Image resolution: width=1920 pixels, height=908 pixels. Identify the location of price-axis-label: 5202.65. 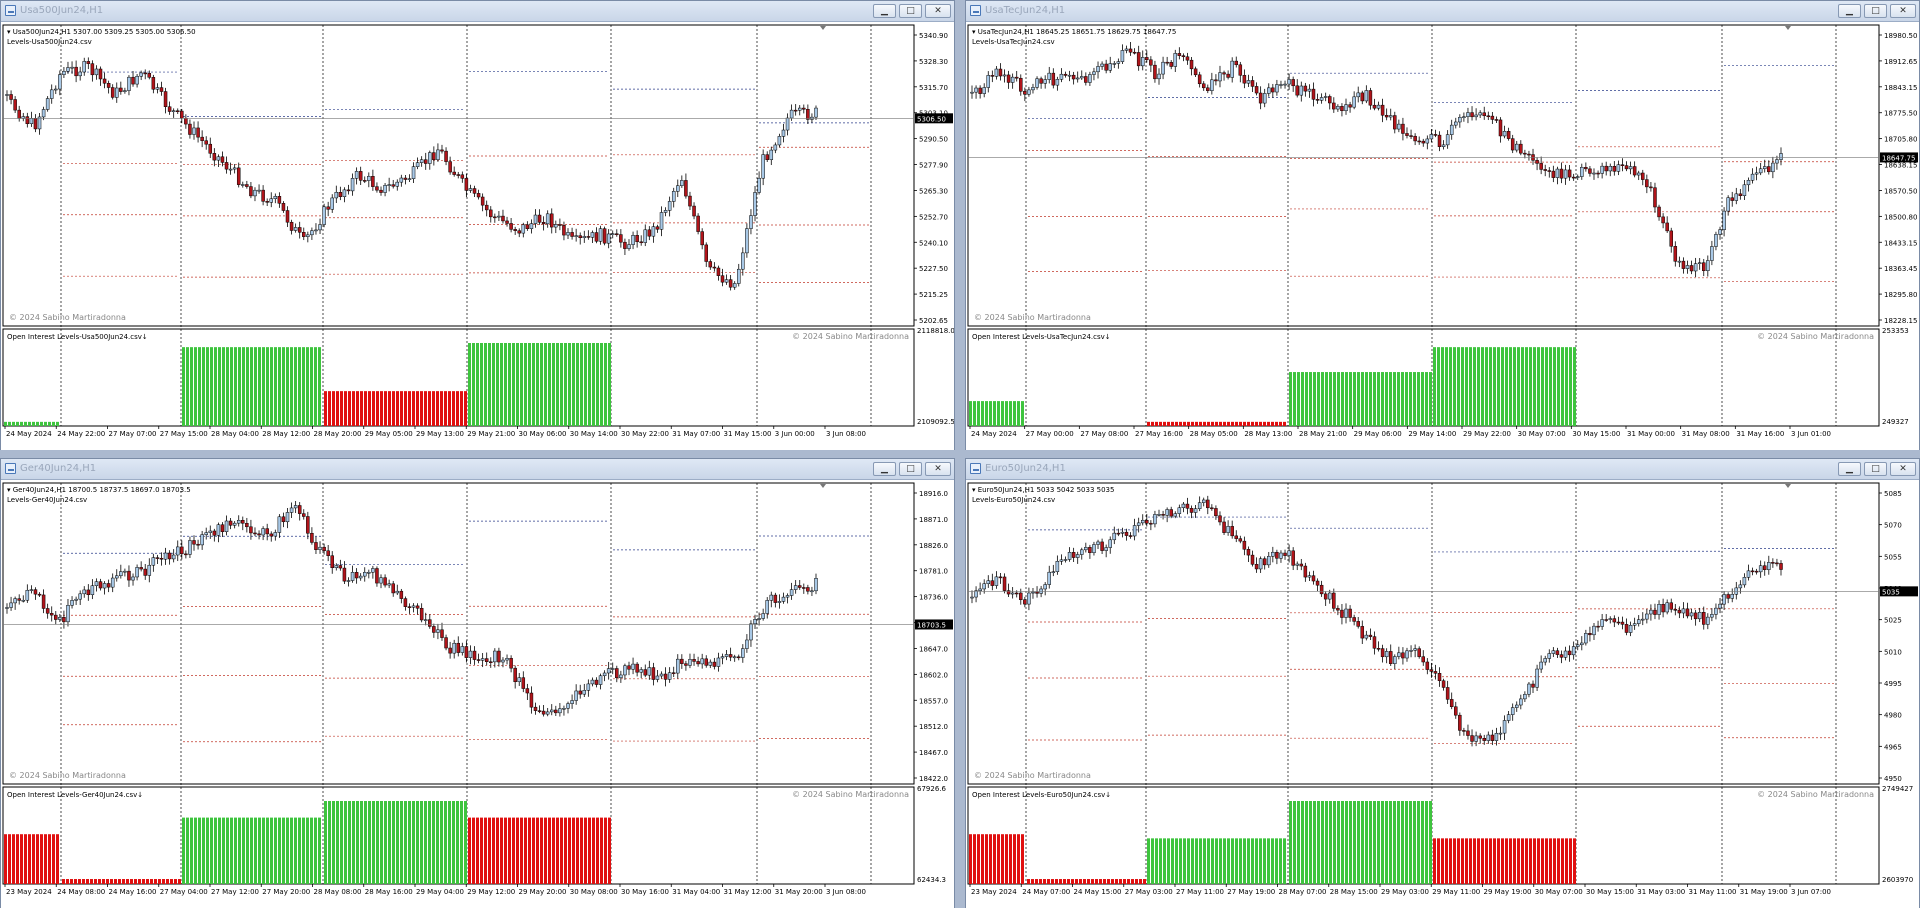
(933, 321).